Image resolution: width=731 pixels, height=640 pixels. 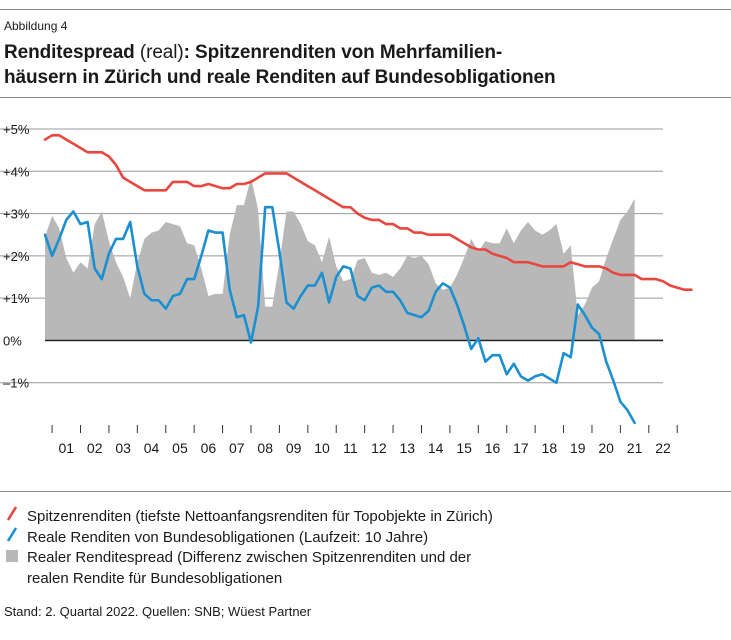 I want to click on title-normal: (real), so click(x=159, y=52).